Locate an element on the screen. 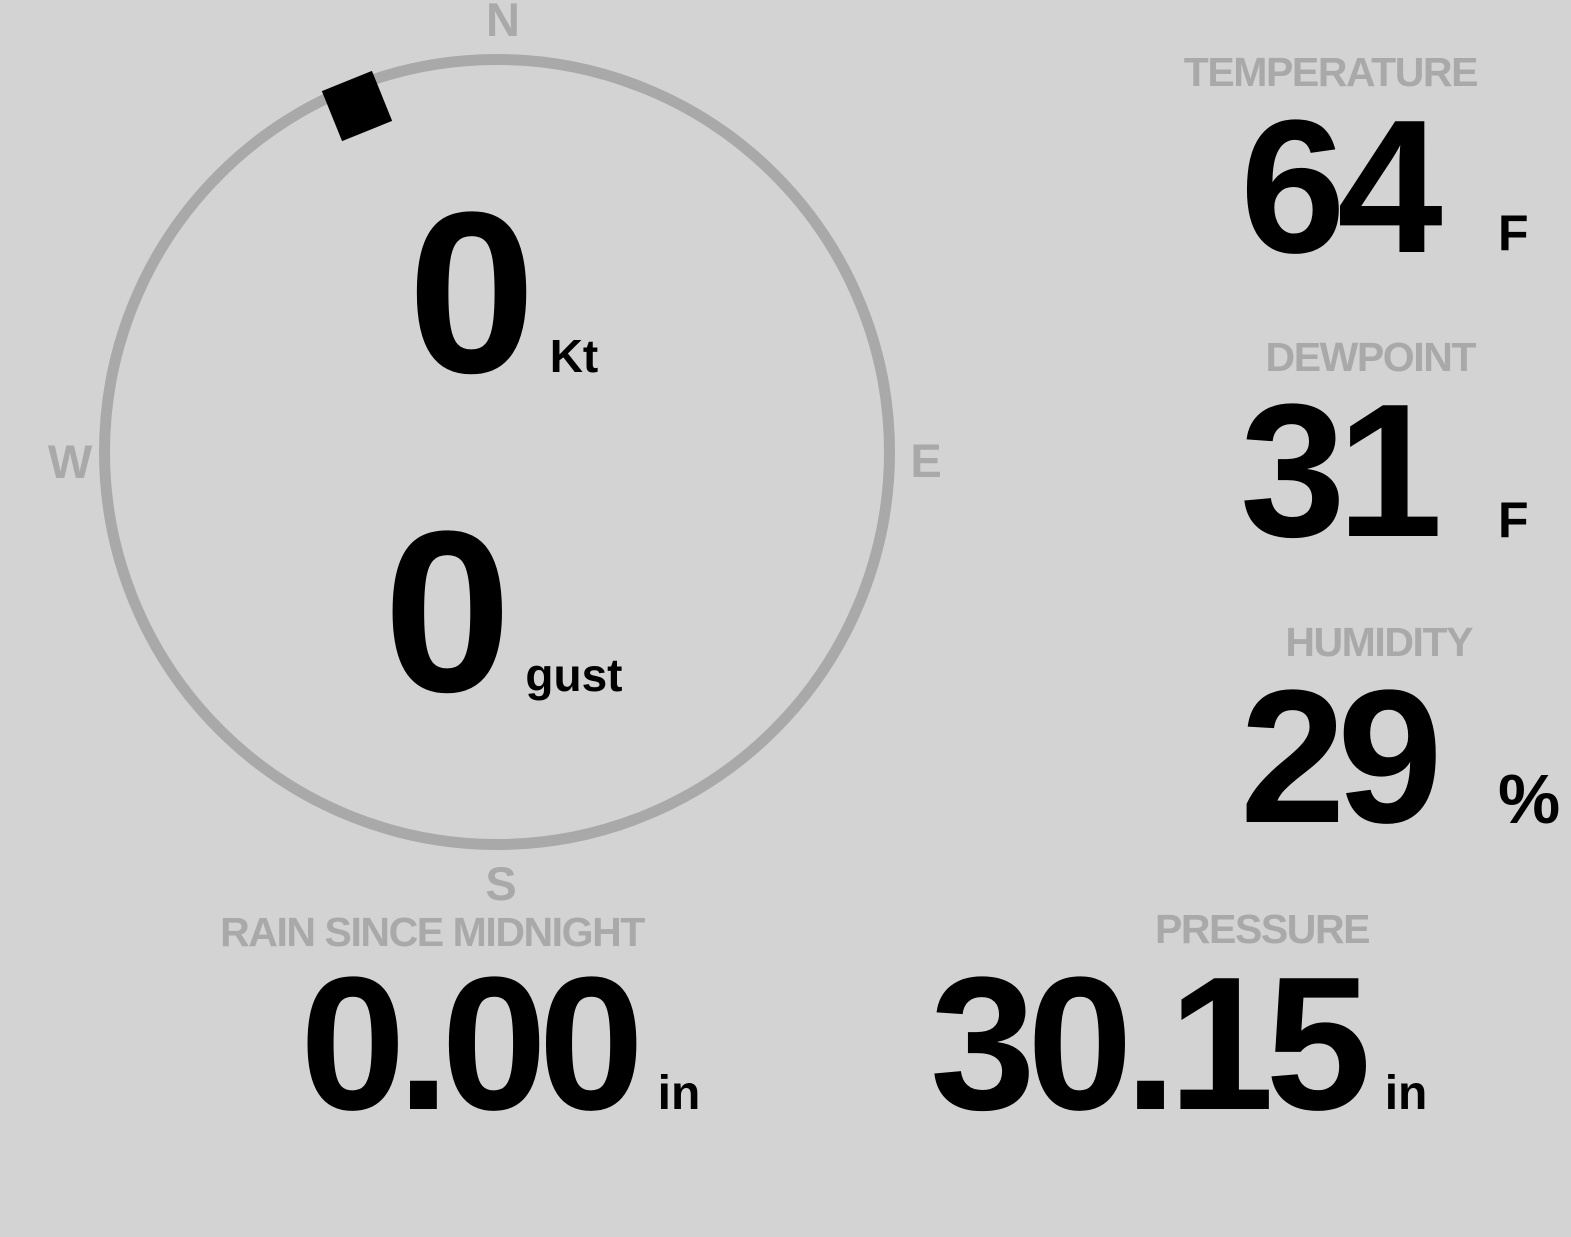 The image size is (1571, 1237). pressure-unit: in is located at coordinates (1406, 1093).